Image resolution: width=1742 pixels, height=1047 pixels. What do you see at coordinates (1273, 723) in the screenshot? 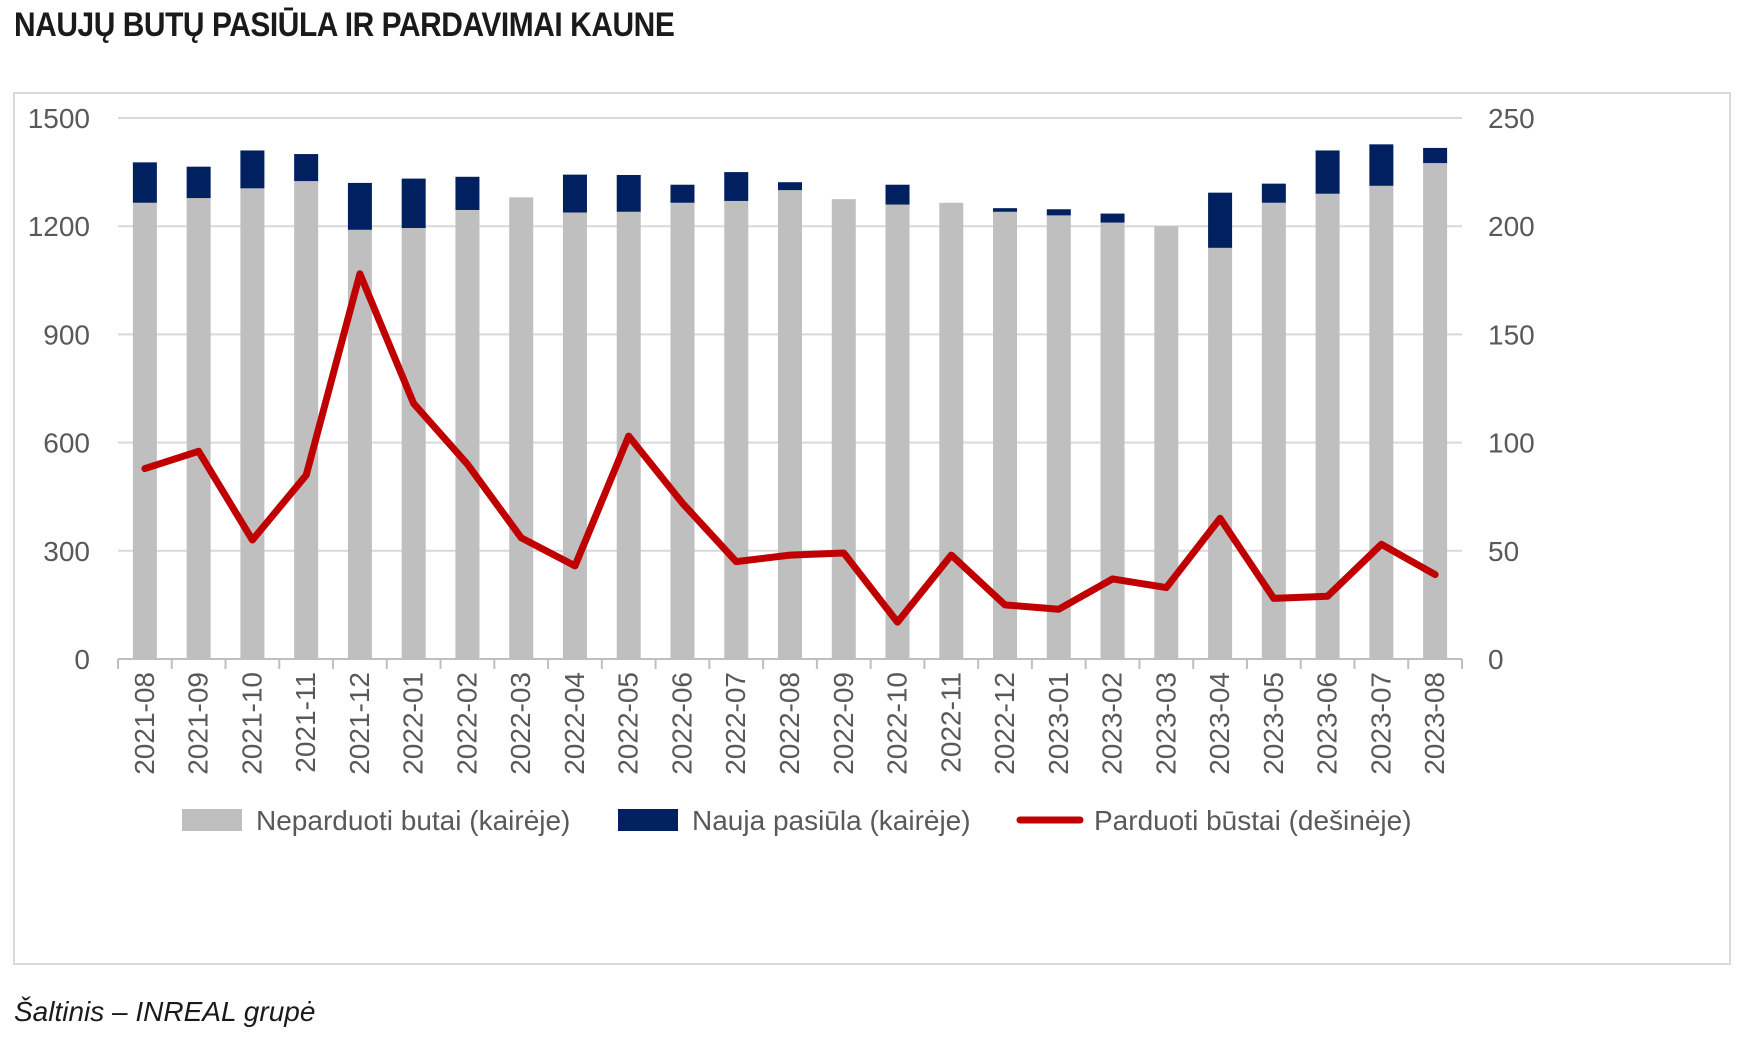
I see `x-tick-label: 2023-05` at bounding box center [1273, 723].